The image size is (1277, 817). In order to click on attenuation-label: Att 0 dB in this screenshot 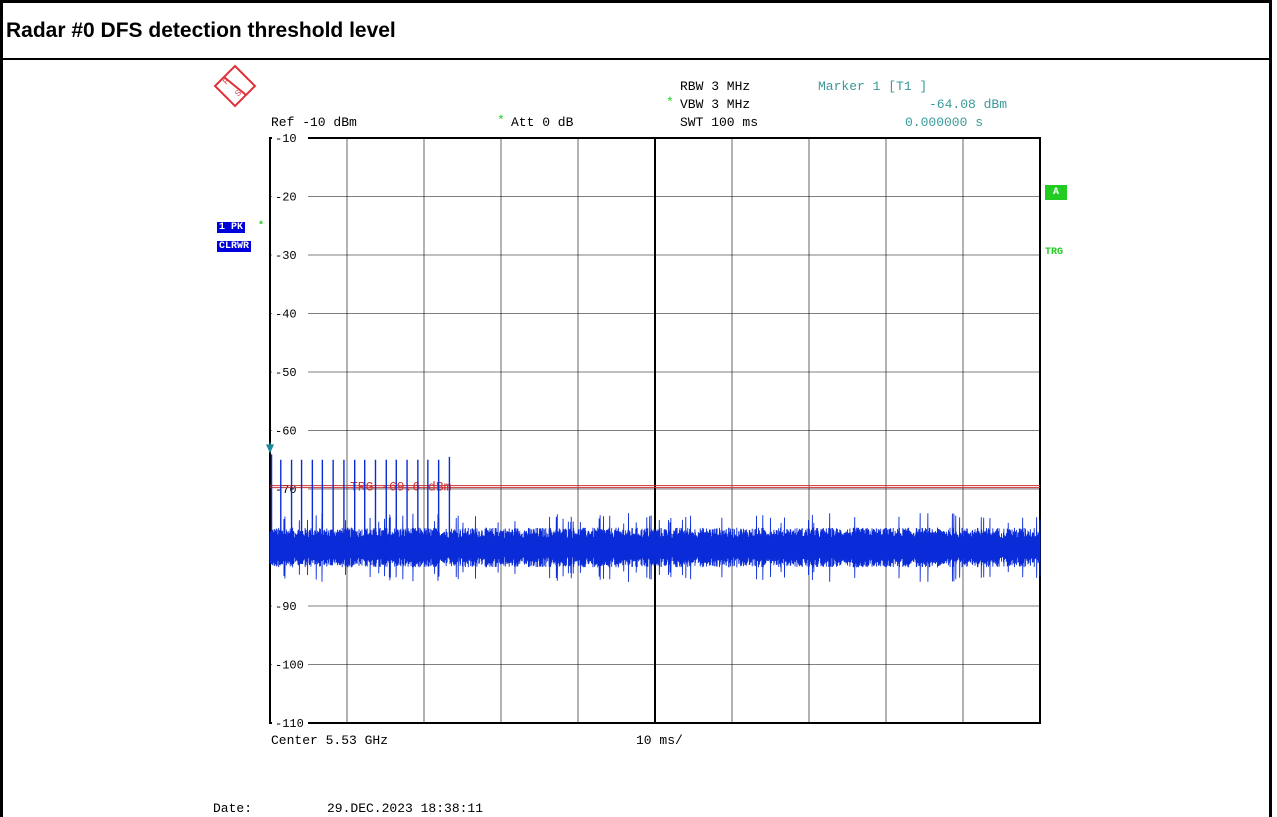, I will do `click(542, 122)`.